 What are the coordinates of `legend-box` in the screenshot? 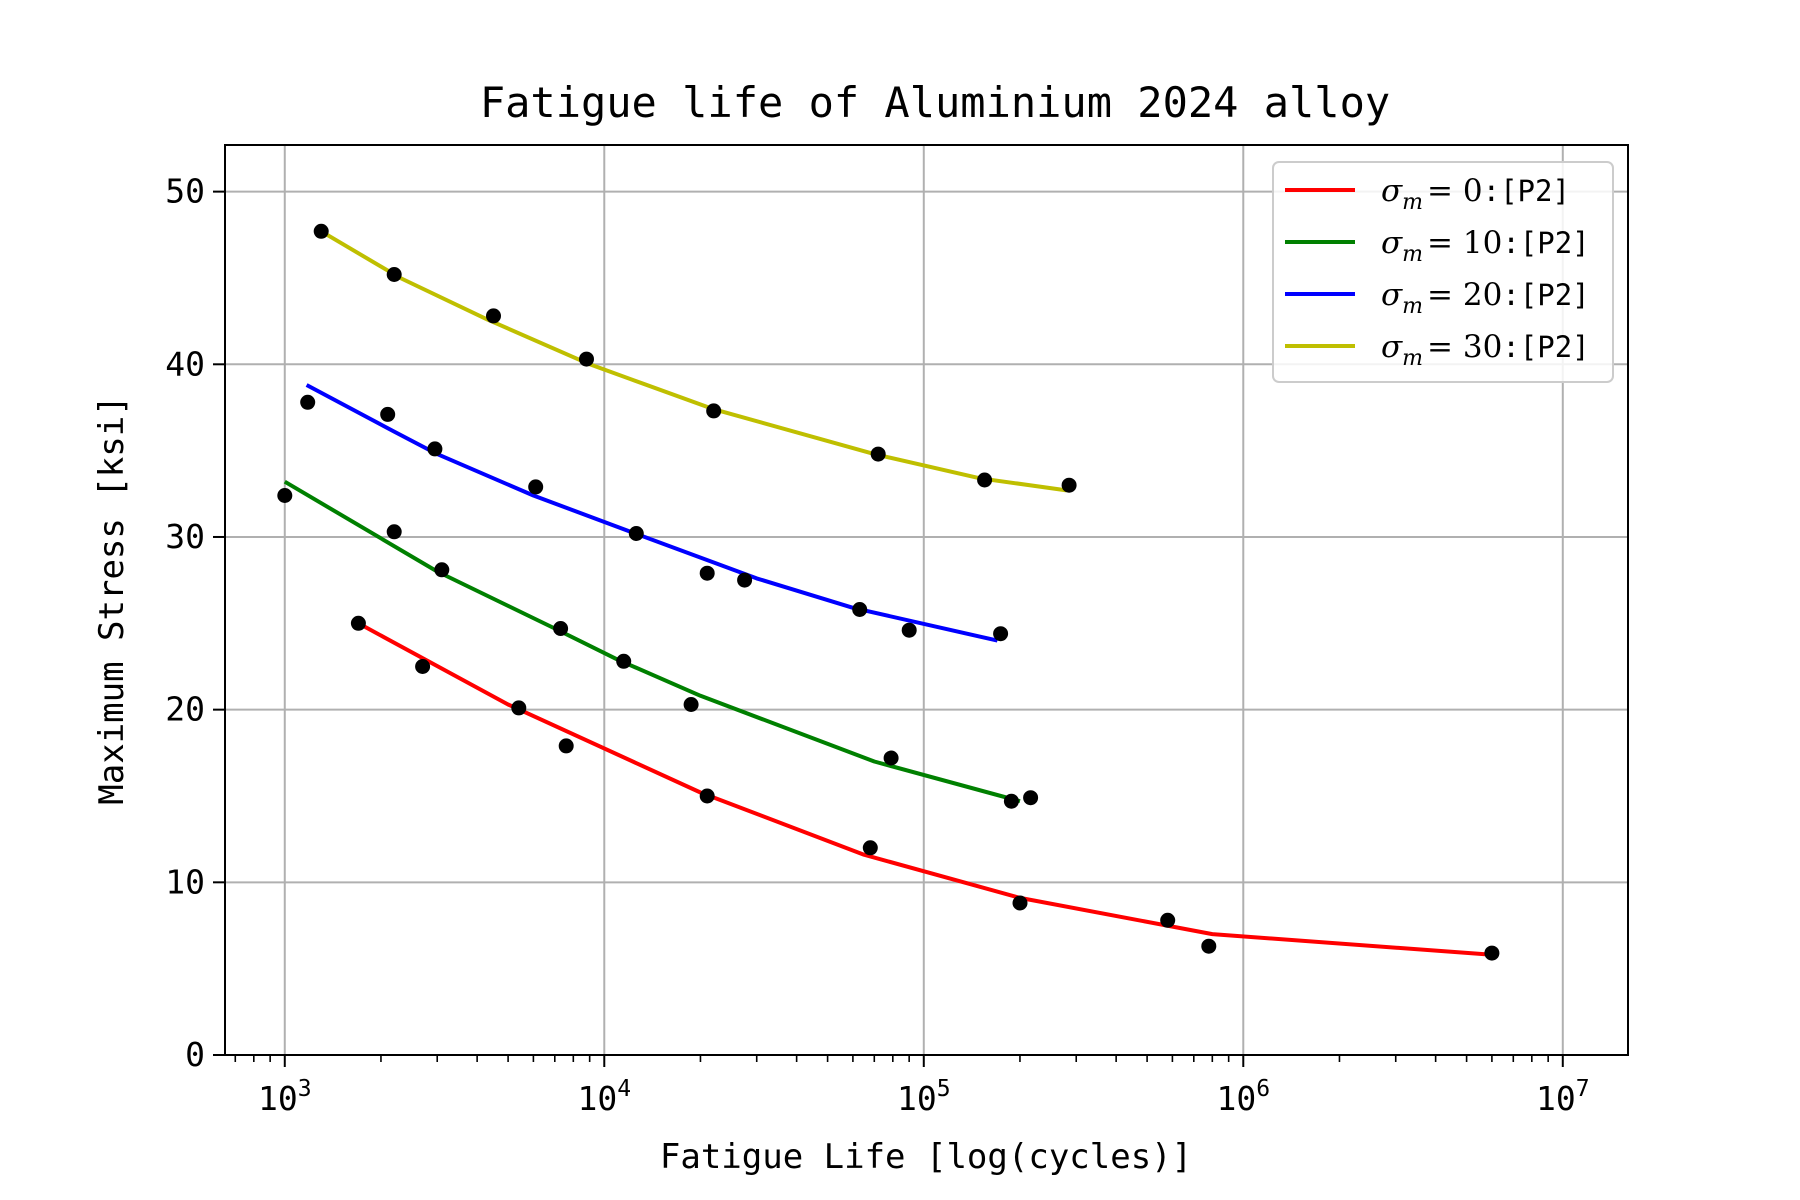 It's located at (1443, 272).